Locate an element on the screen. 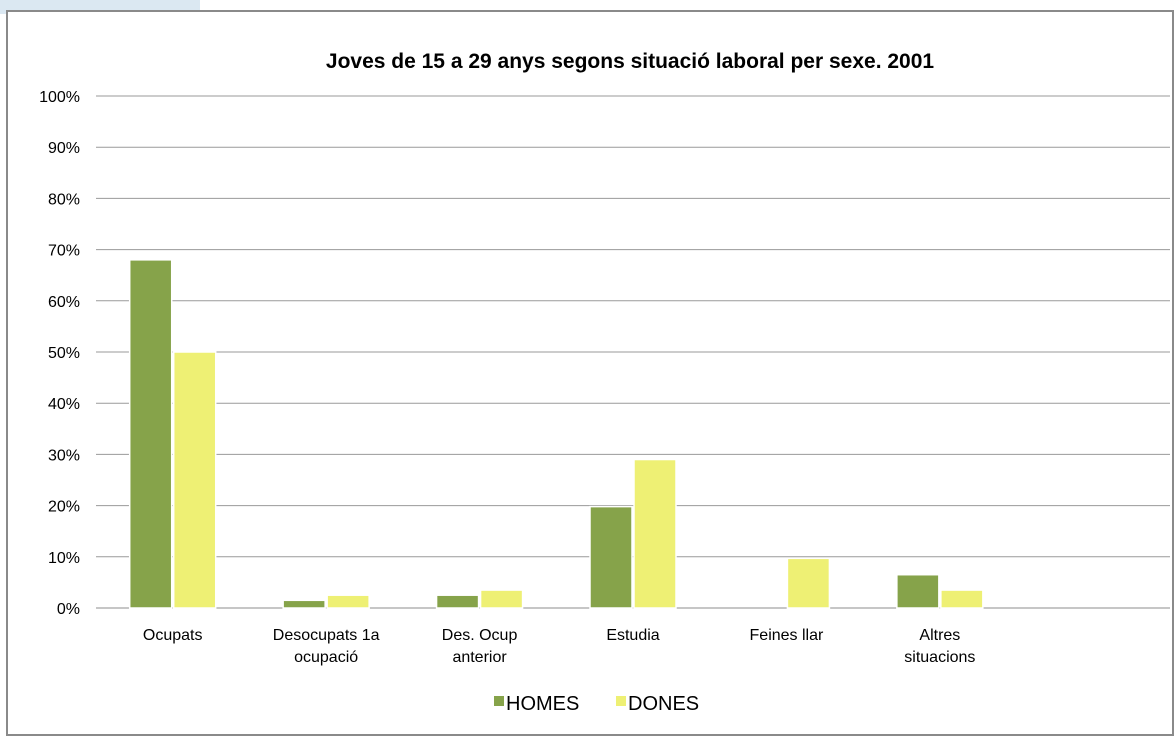 The height and width of the screenshot is (738, 1176). y-tick-label: 0% is located at coordinates (68, 609).